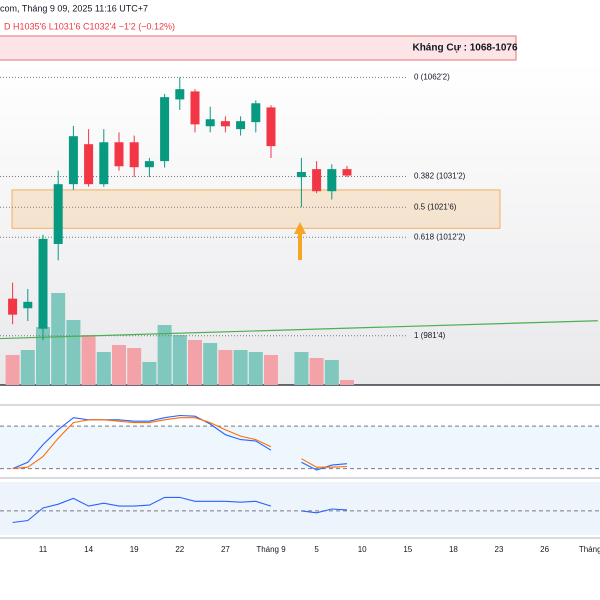 The image size is (600, 600). What do you see at coordinates (88, 549) in the screenshot?
I see `x-tick-label: 14` at bounding box center [88, 549].